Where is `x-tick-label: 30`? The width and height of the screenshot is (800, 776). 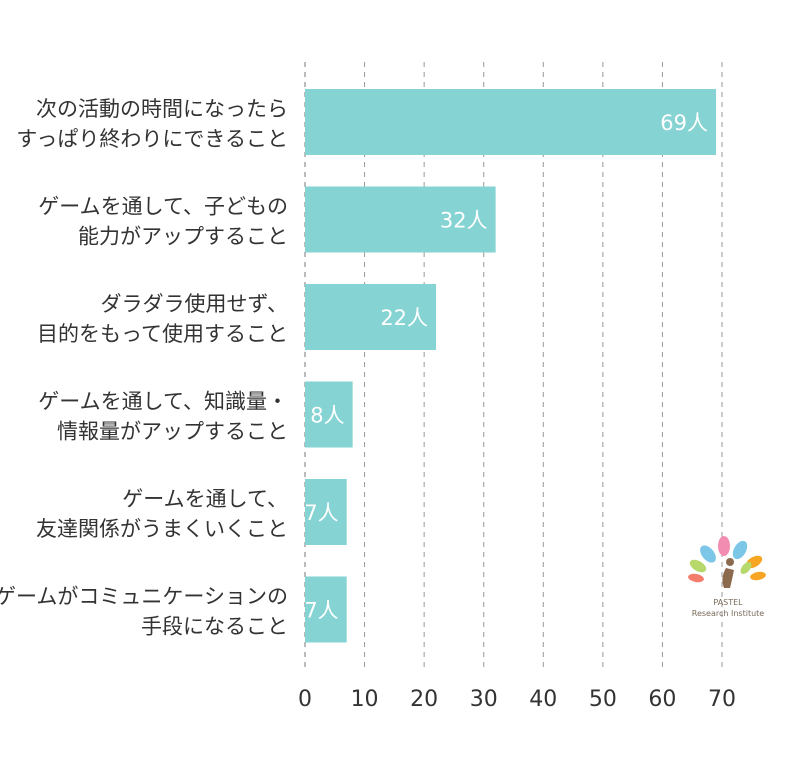 x-tick-label: 30 is located at coordinates (484, 699).